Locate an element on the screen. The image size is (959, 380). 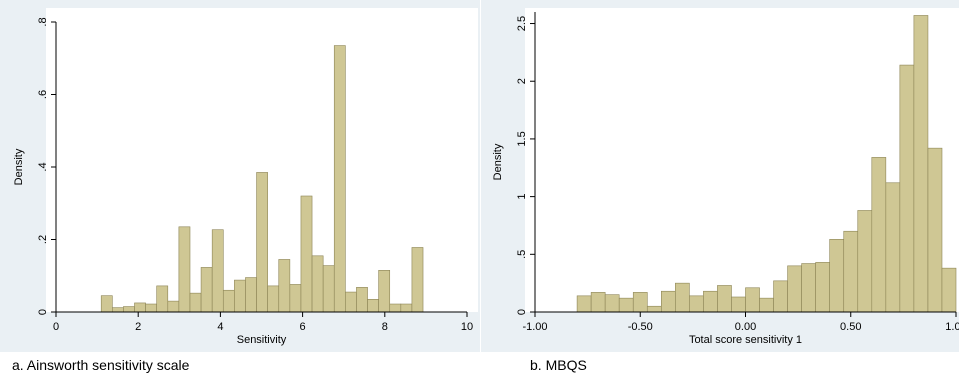
x-tick-label: -0.50 is located at coordinates (640, 327).